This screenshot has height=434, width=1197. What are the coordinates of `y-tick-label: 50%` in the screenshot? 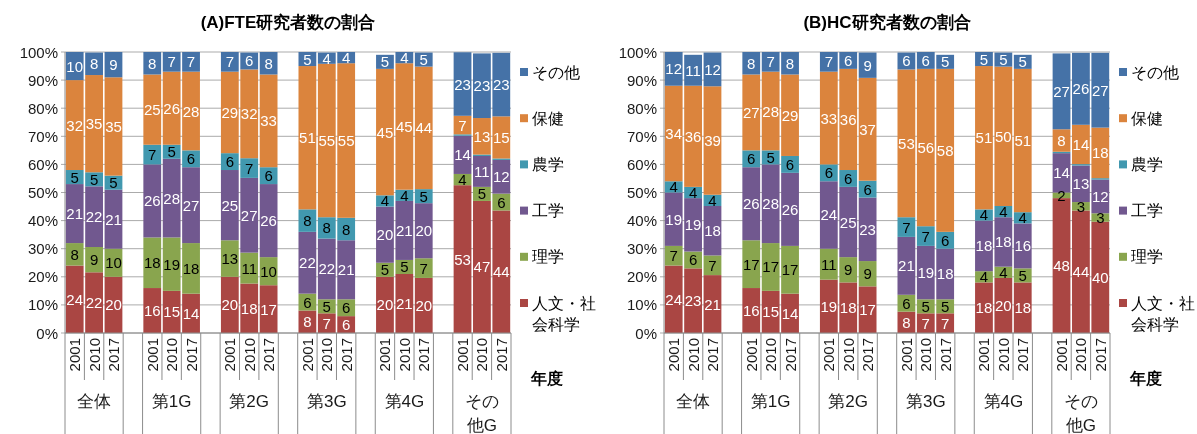 It's located at (42, 192).